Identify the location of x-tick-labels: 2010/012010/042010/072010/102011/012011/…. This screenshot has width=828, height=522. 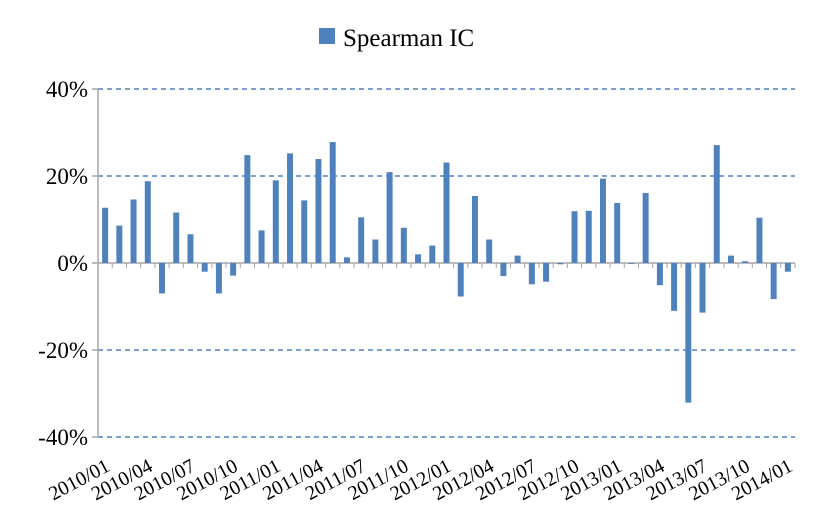
(420, 480).